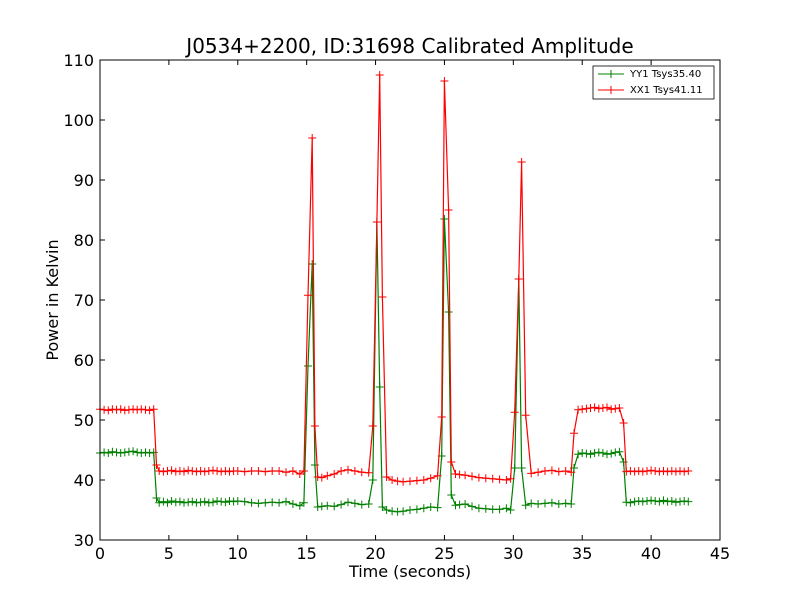  I want to click on x-tick-label: 5, so click(169, 553).